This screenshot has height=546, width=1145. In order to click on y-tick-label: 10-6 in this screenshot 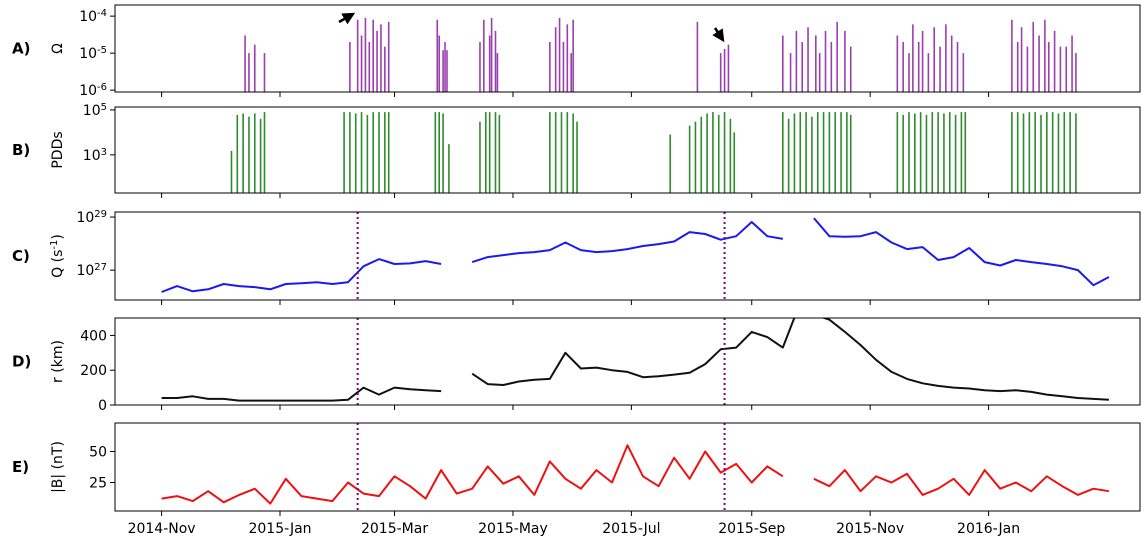, I will do `click(93, 91)`.